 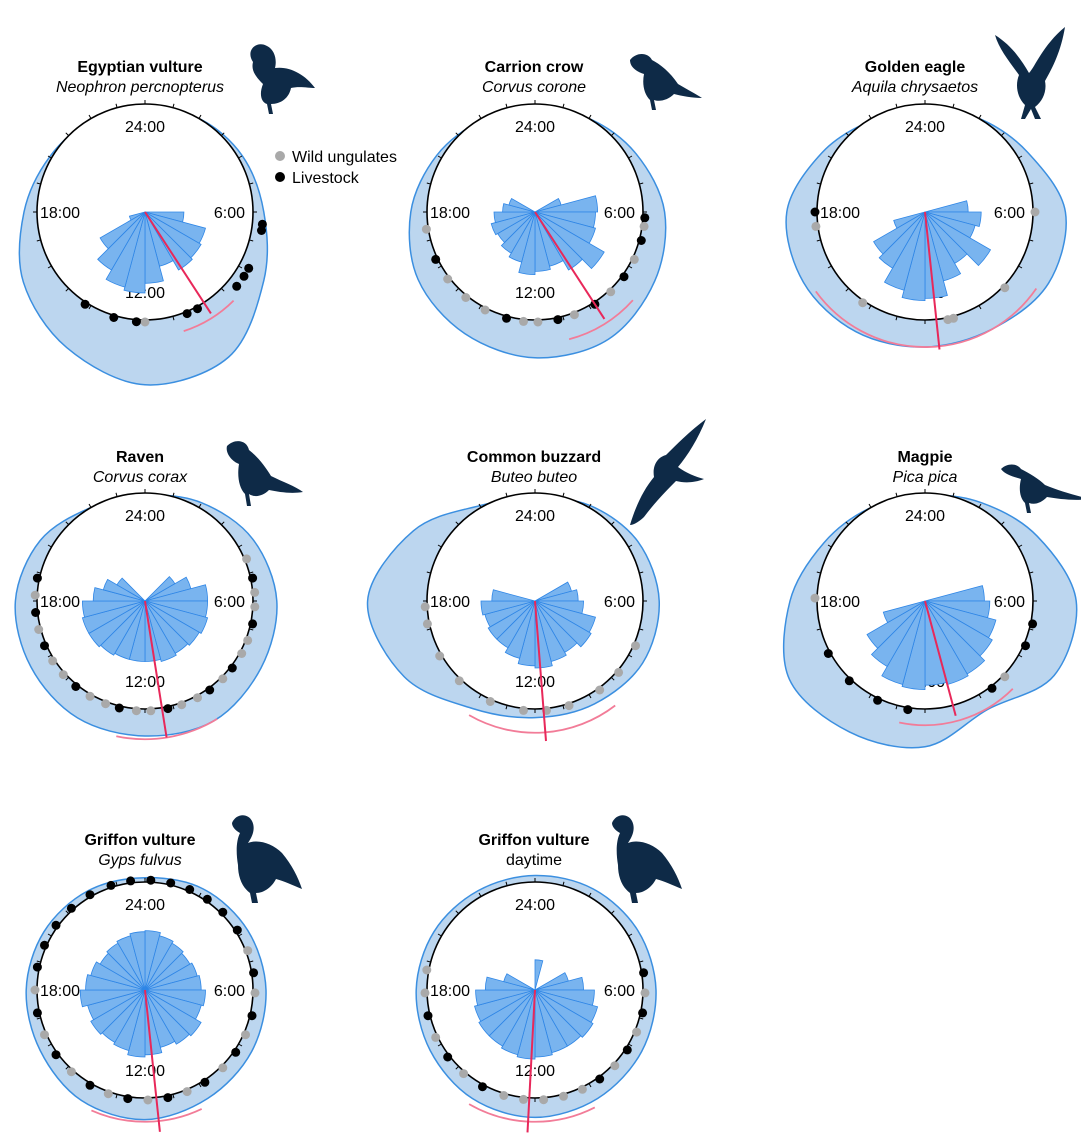 What do you see at coordinates (666, 82) in the screenshot?
I see `crow-icon` at bounding box center [666, 82].